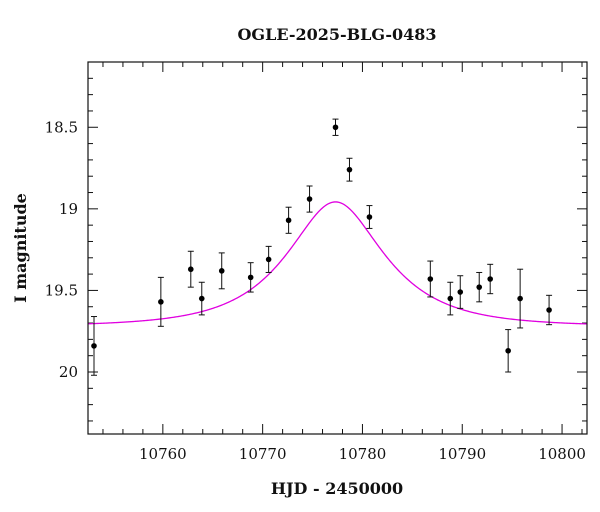 This screenshot has width=600, height=512. Describe the element at coordinates (337, 488) in the screenshot. I see `x-axis-label: HJD - 2450000` at that location.